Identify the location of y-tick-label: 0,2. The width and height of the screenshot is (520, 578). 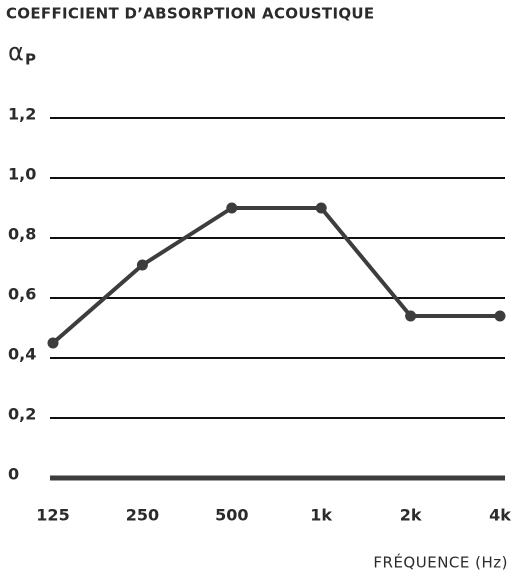
(22, 414).